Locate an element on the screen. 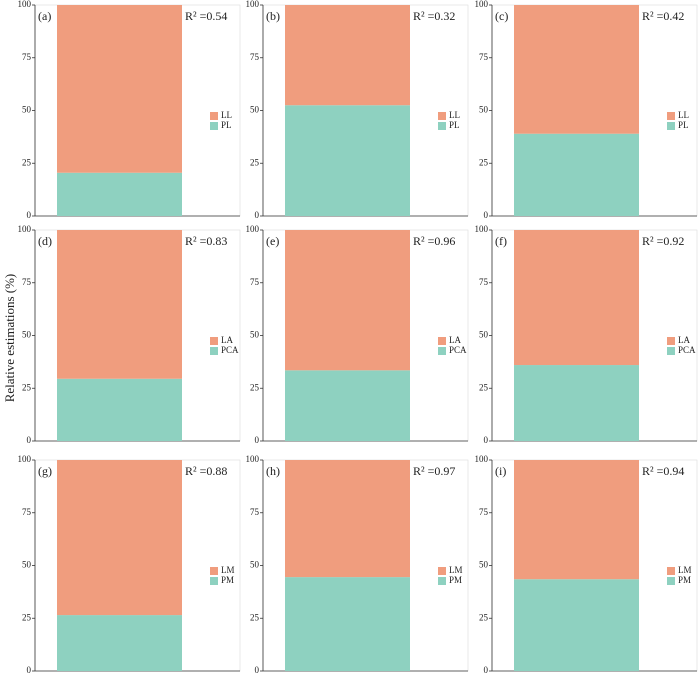 This screenshot has height=676, width=700. panel-label: (d) is located at coordinates (45, 241).